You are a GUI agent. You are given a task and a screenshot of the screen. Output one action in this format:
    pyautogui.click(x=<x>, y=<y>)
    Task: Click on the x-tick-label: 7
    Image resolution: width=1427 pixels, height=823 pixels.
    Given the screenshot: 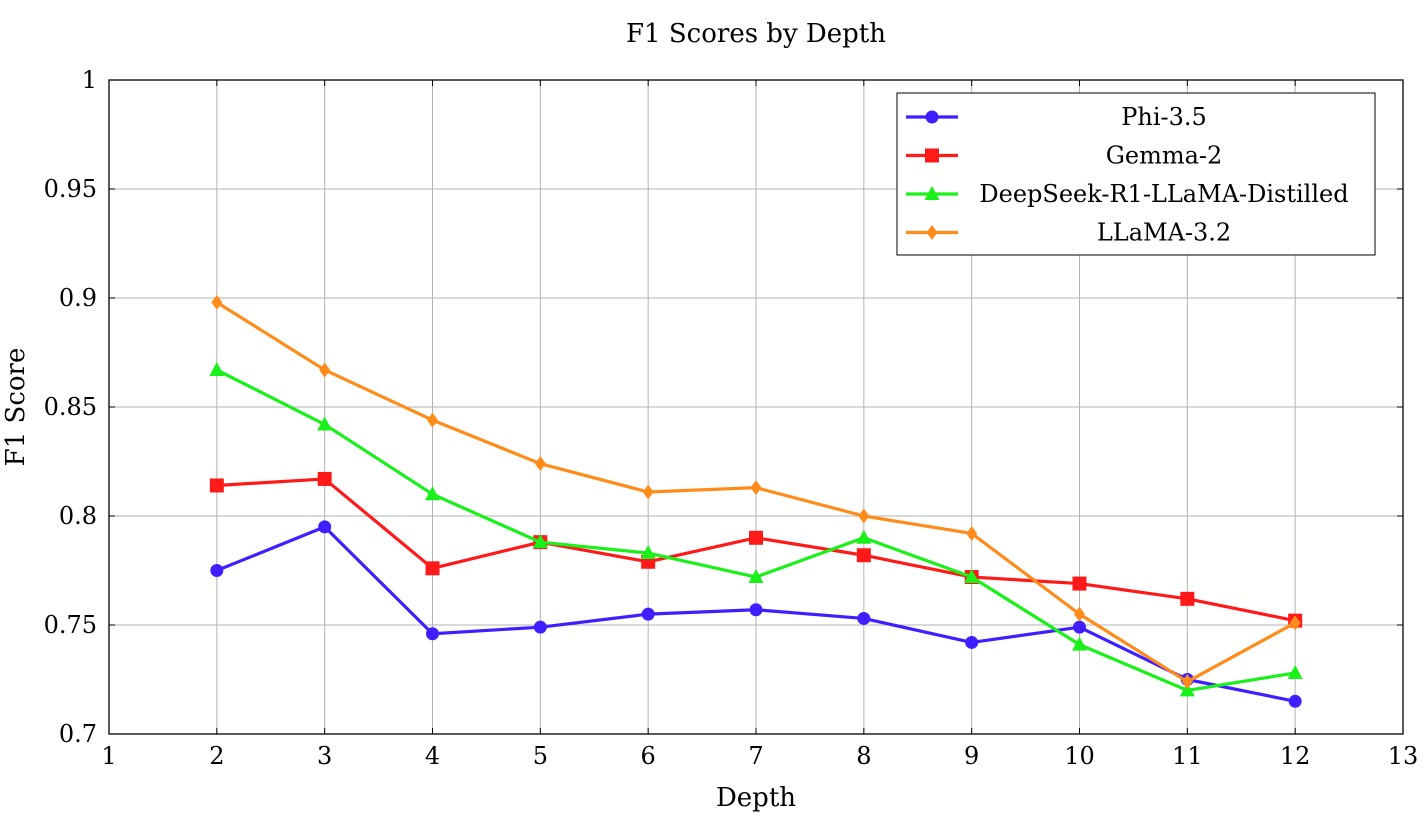 What is the action you would take?
    pyautogui.click(x=755, y=756)
    